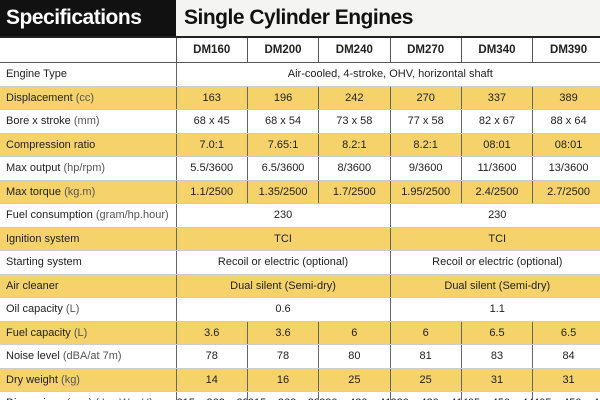 The width and height of the screenshot is (600, 400). I want to click on corner, so click(88, 50).